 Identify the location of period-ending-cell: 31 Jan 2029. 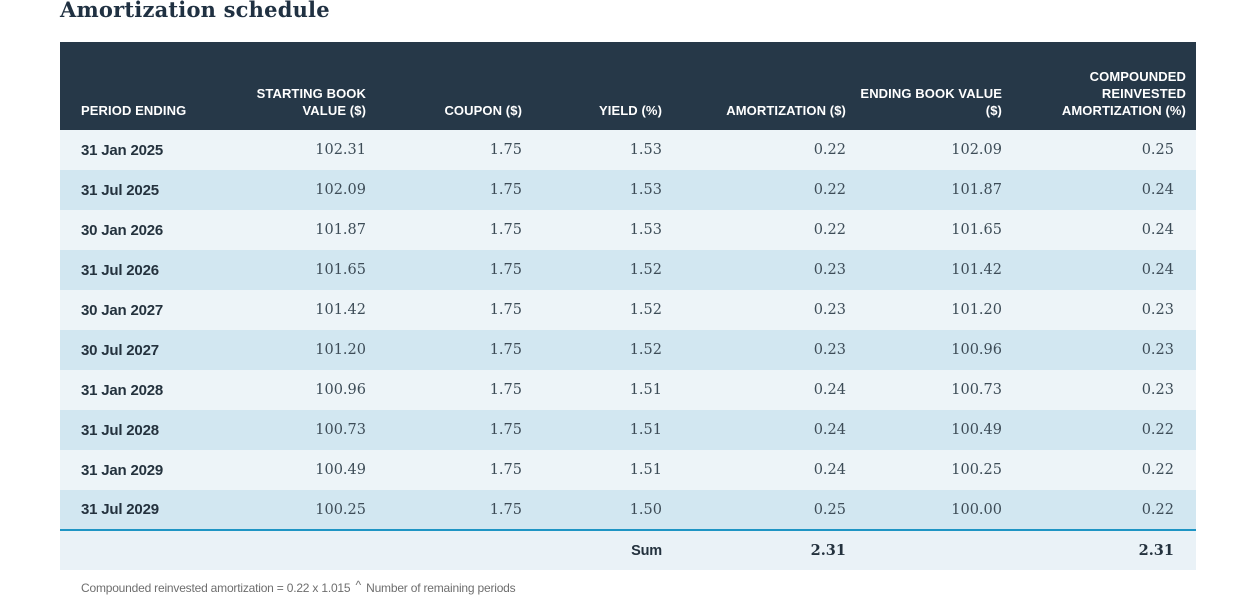
(155, 470).